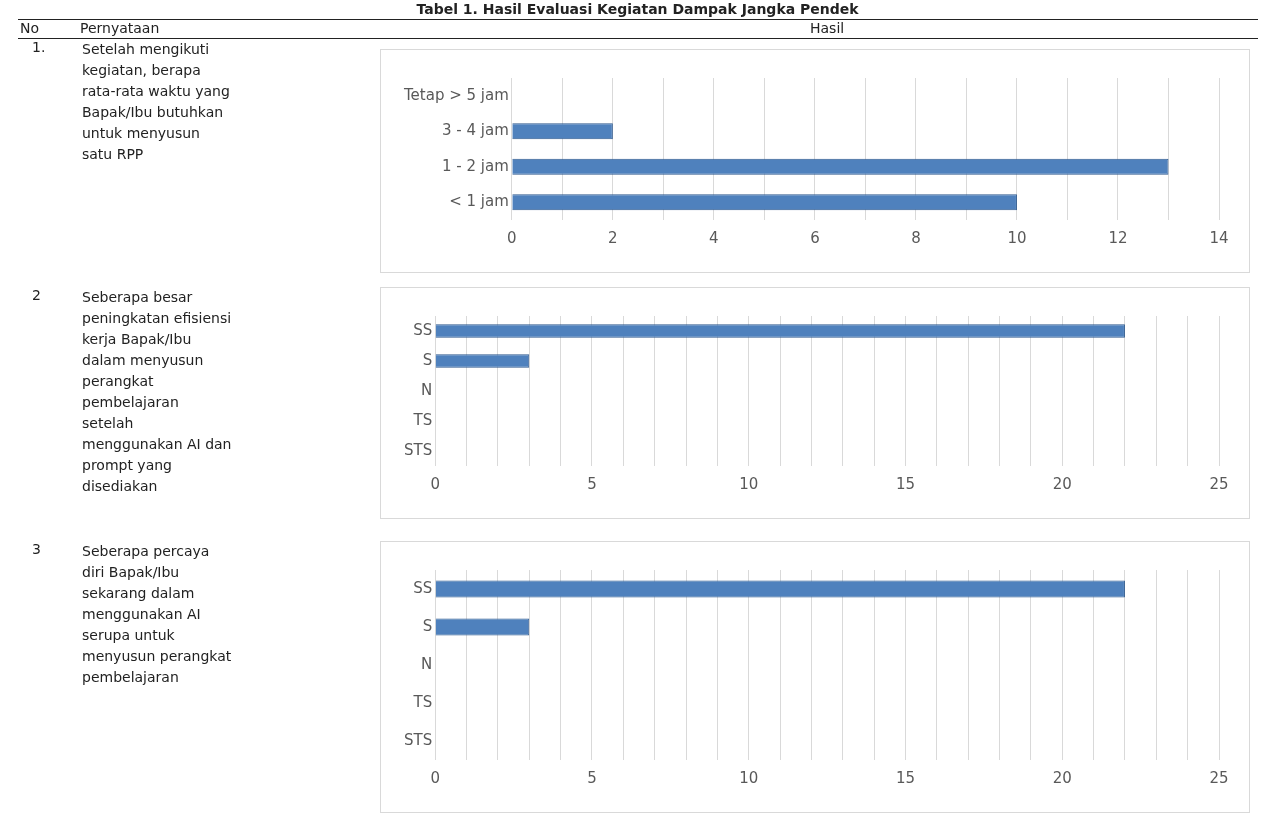  I want to click on text: No, so click(30, 28).